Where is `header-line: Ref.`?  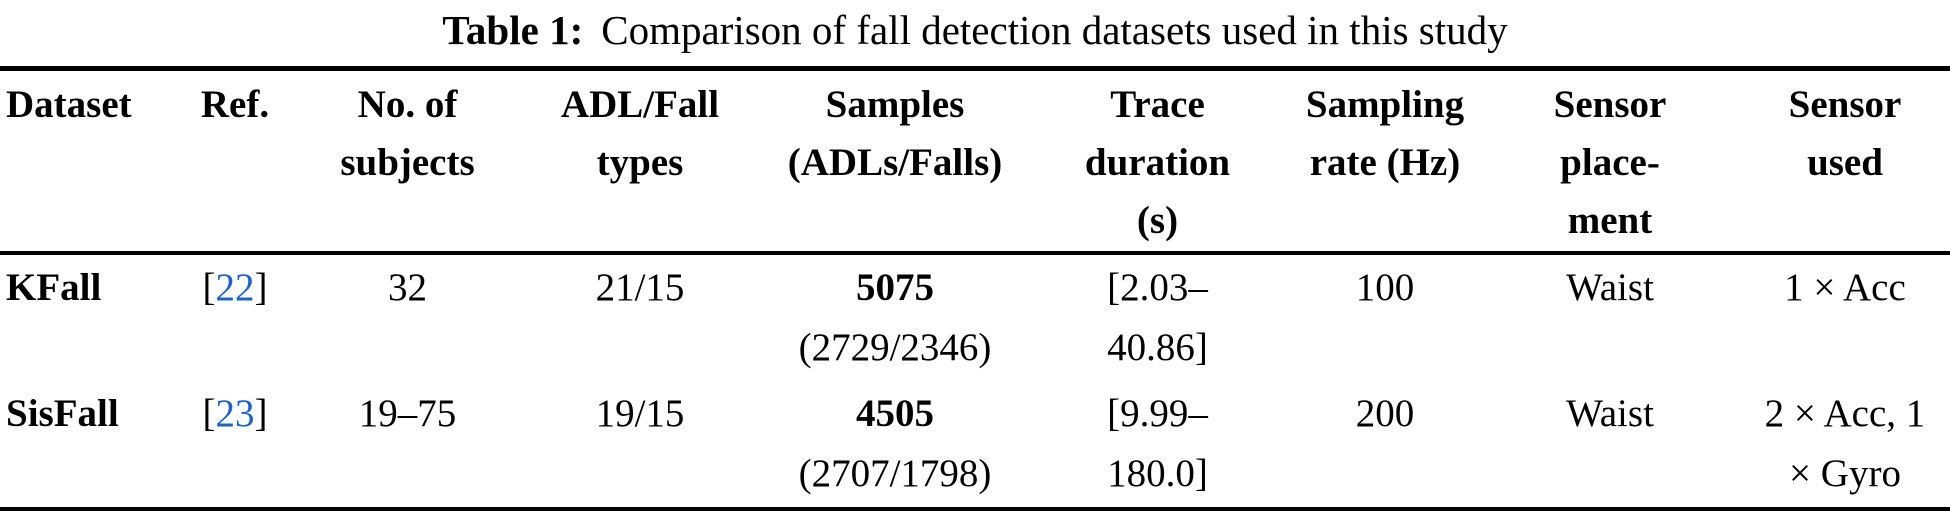 header-line: Ref. is located at coordinates (235, 104).